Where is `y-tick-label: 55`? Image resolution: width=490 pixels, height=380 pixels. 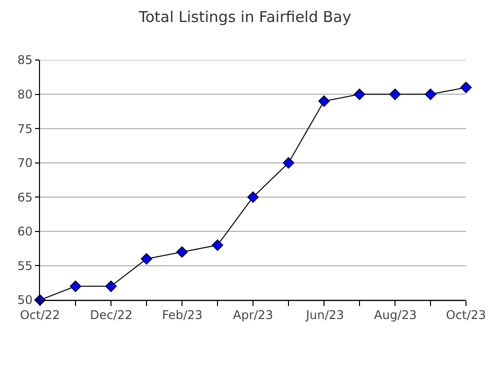 y-tick-label: 55 is located at coordinates (25, 265).